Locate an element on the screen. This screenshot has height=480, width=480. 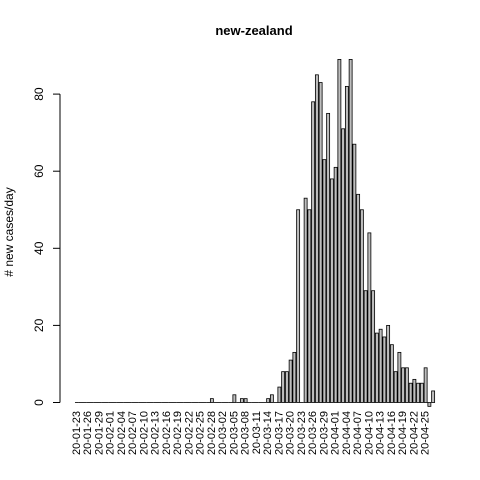
y-tick-label: 0 is located at coordinates (39, 402).